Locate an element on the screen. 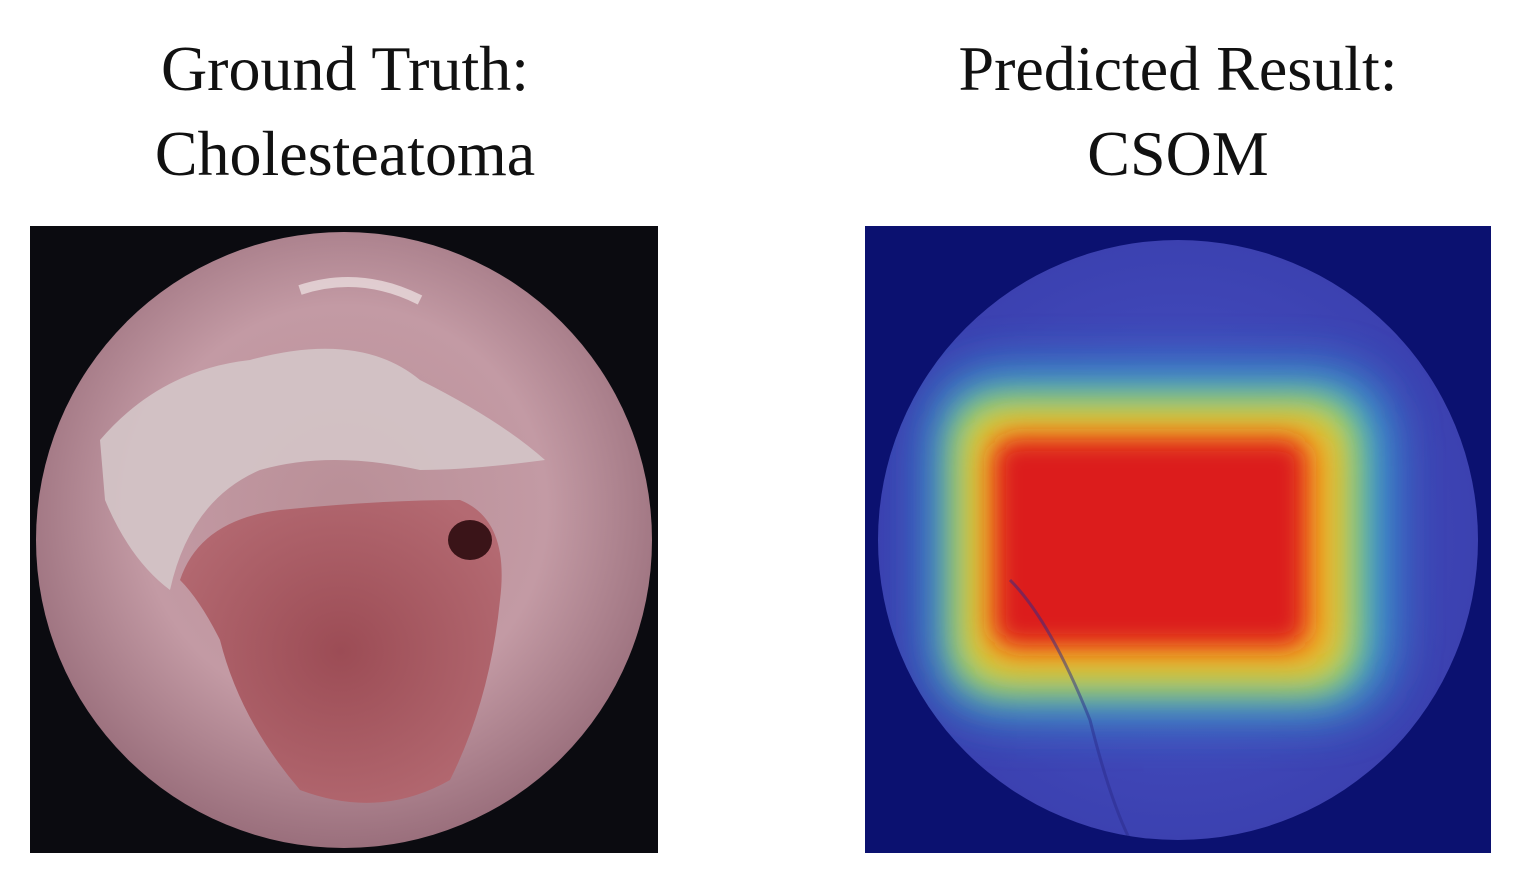  panel-title: Ground Truth: is located at coordinates (345, 68).